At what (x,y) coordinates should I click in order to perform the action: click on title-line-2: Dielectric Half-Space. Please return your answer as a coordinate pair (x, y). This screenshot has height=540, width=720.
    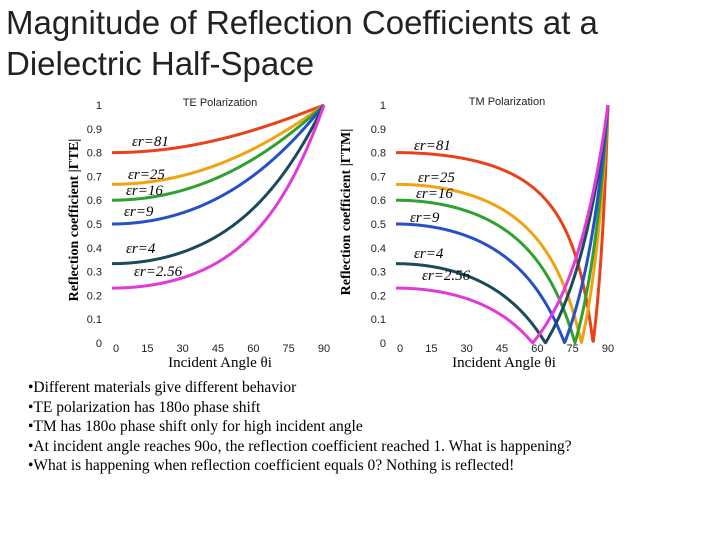
    Looking at the image, I should click on (160, 63).